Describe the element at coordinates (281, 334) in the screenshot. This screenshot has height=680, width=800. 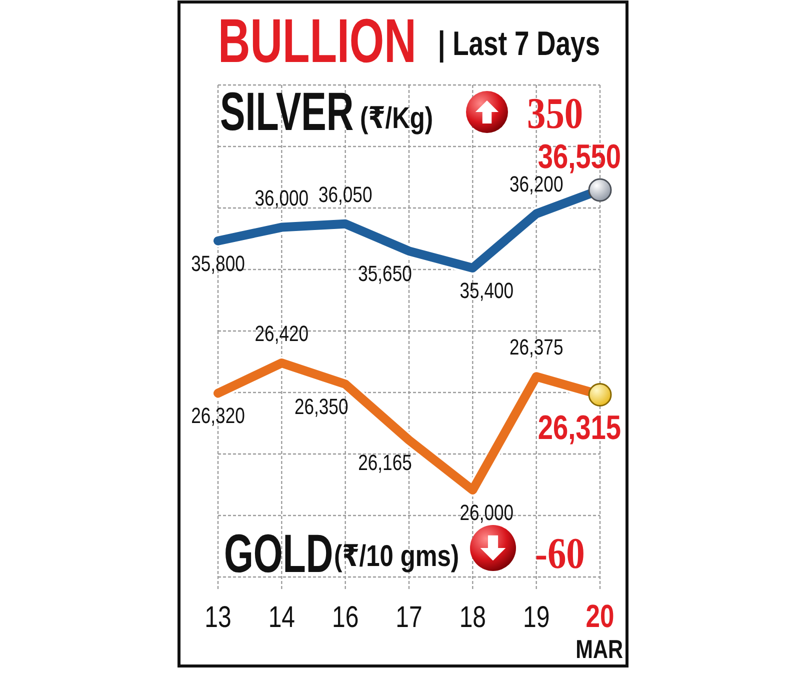
I see `data-label: 26,420` at that location.